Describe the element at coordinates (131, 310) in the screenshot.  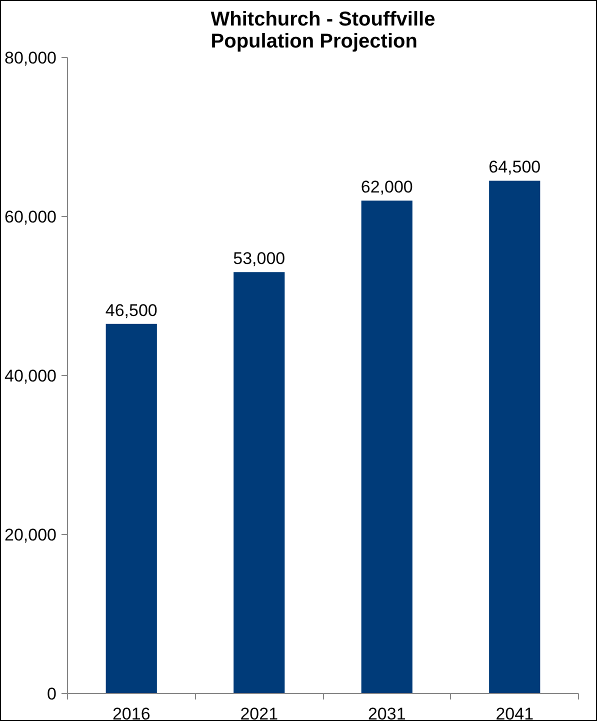
I see `data-label: 46,500` at that location.